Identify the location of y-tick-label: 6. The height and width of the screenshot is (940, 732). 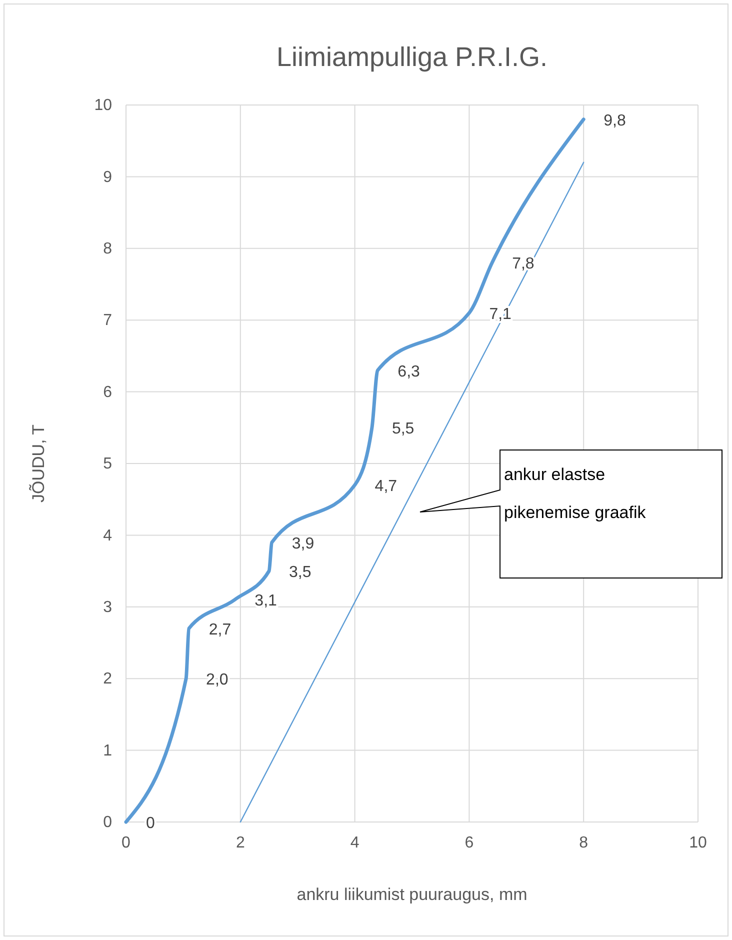
(107, 392).